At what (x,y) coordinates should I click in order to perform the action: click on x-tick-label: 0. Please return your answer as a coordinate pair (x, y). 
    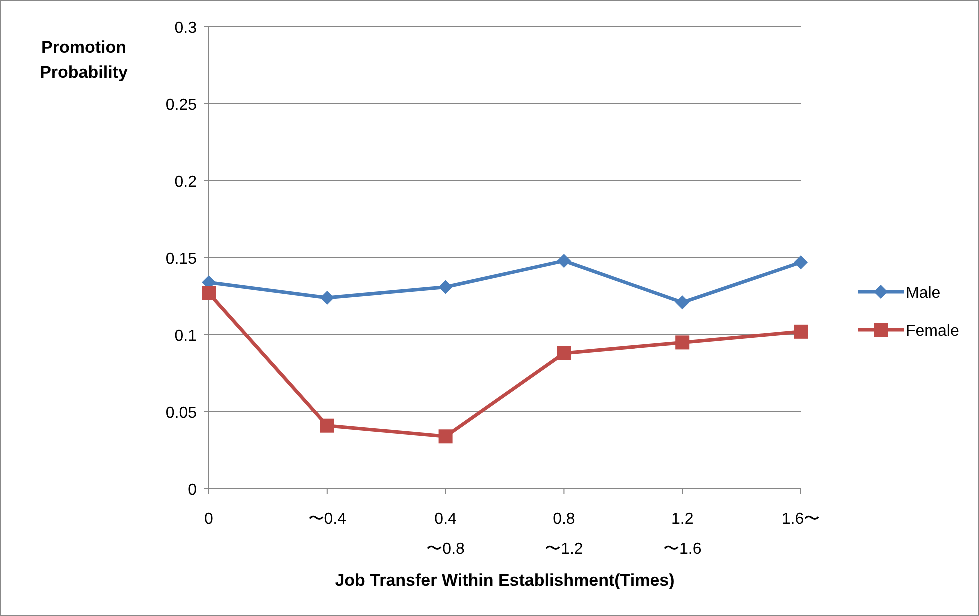
    Looking at the image, I should click on (209, 519).